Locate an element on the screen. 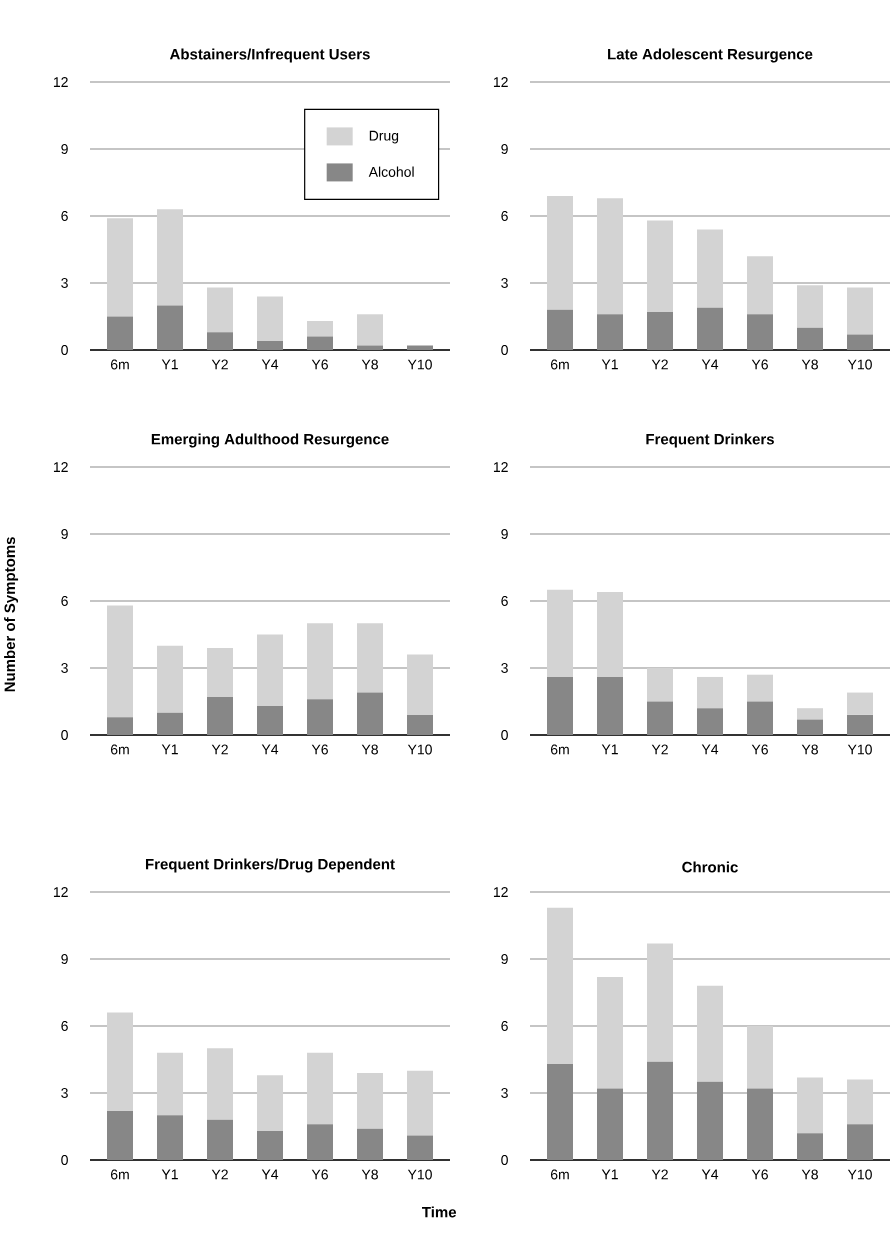  y-axis-title: Number of Symptoms is located at coordinates (11, 614).